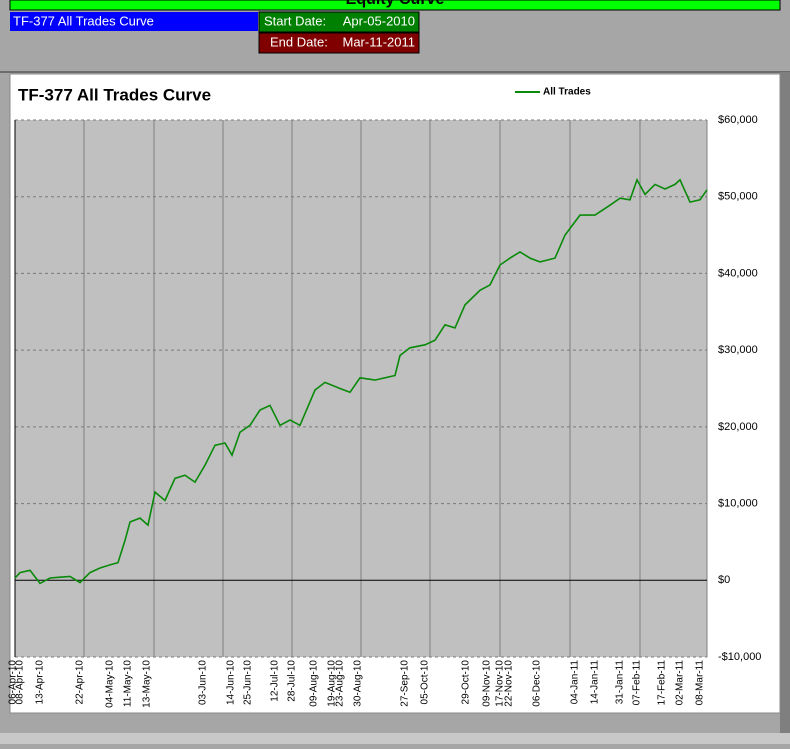 The width and height of the screenshot is (790, 749). Describe the element at coordinates (738, 503) in the screenshot. I see `y-tick-label: $10,000` at that location.